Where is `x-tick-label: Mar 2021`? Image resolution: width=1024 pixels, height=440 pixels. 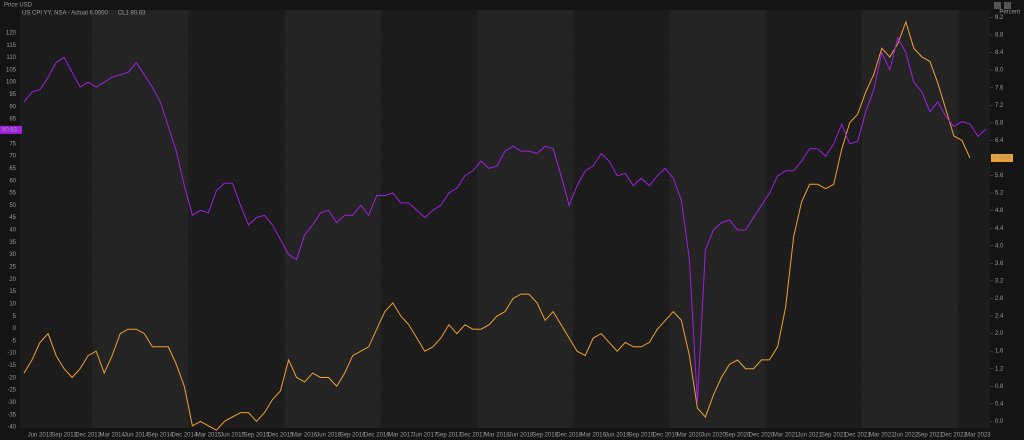
x-tick-label: Mar 2021 is located at coordinates (786, 436).